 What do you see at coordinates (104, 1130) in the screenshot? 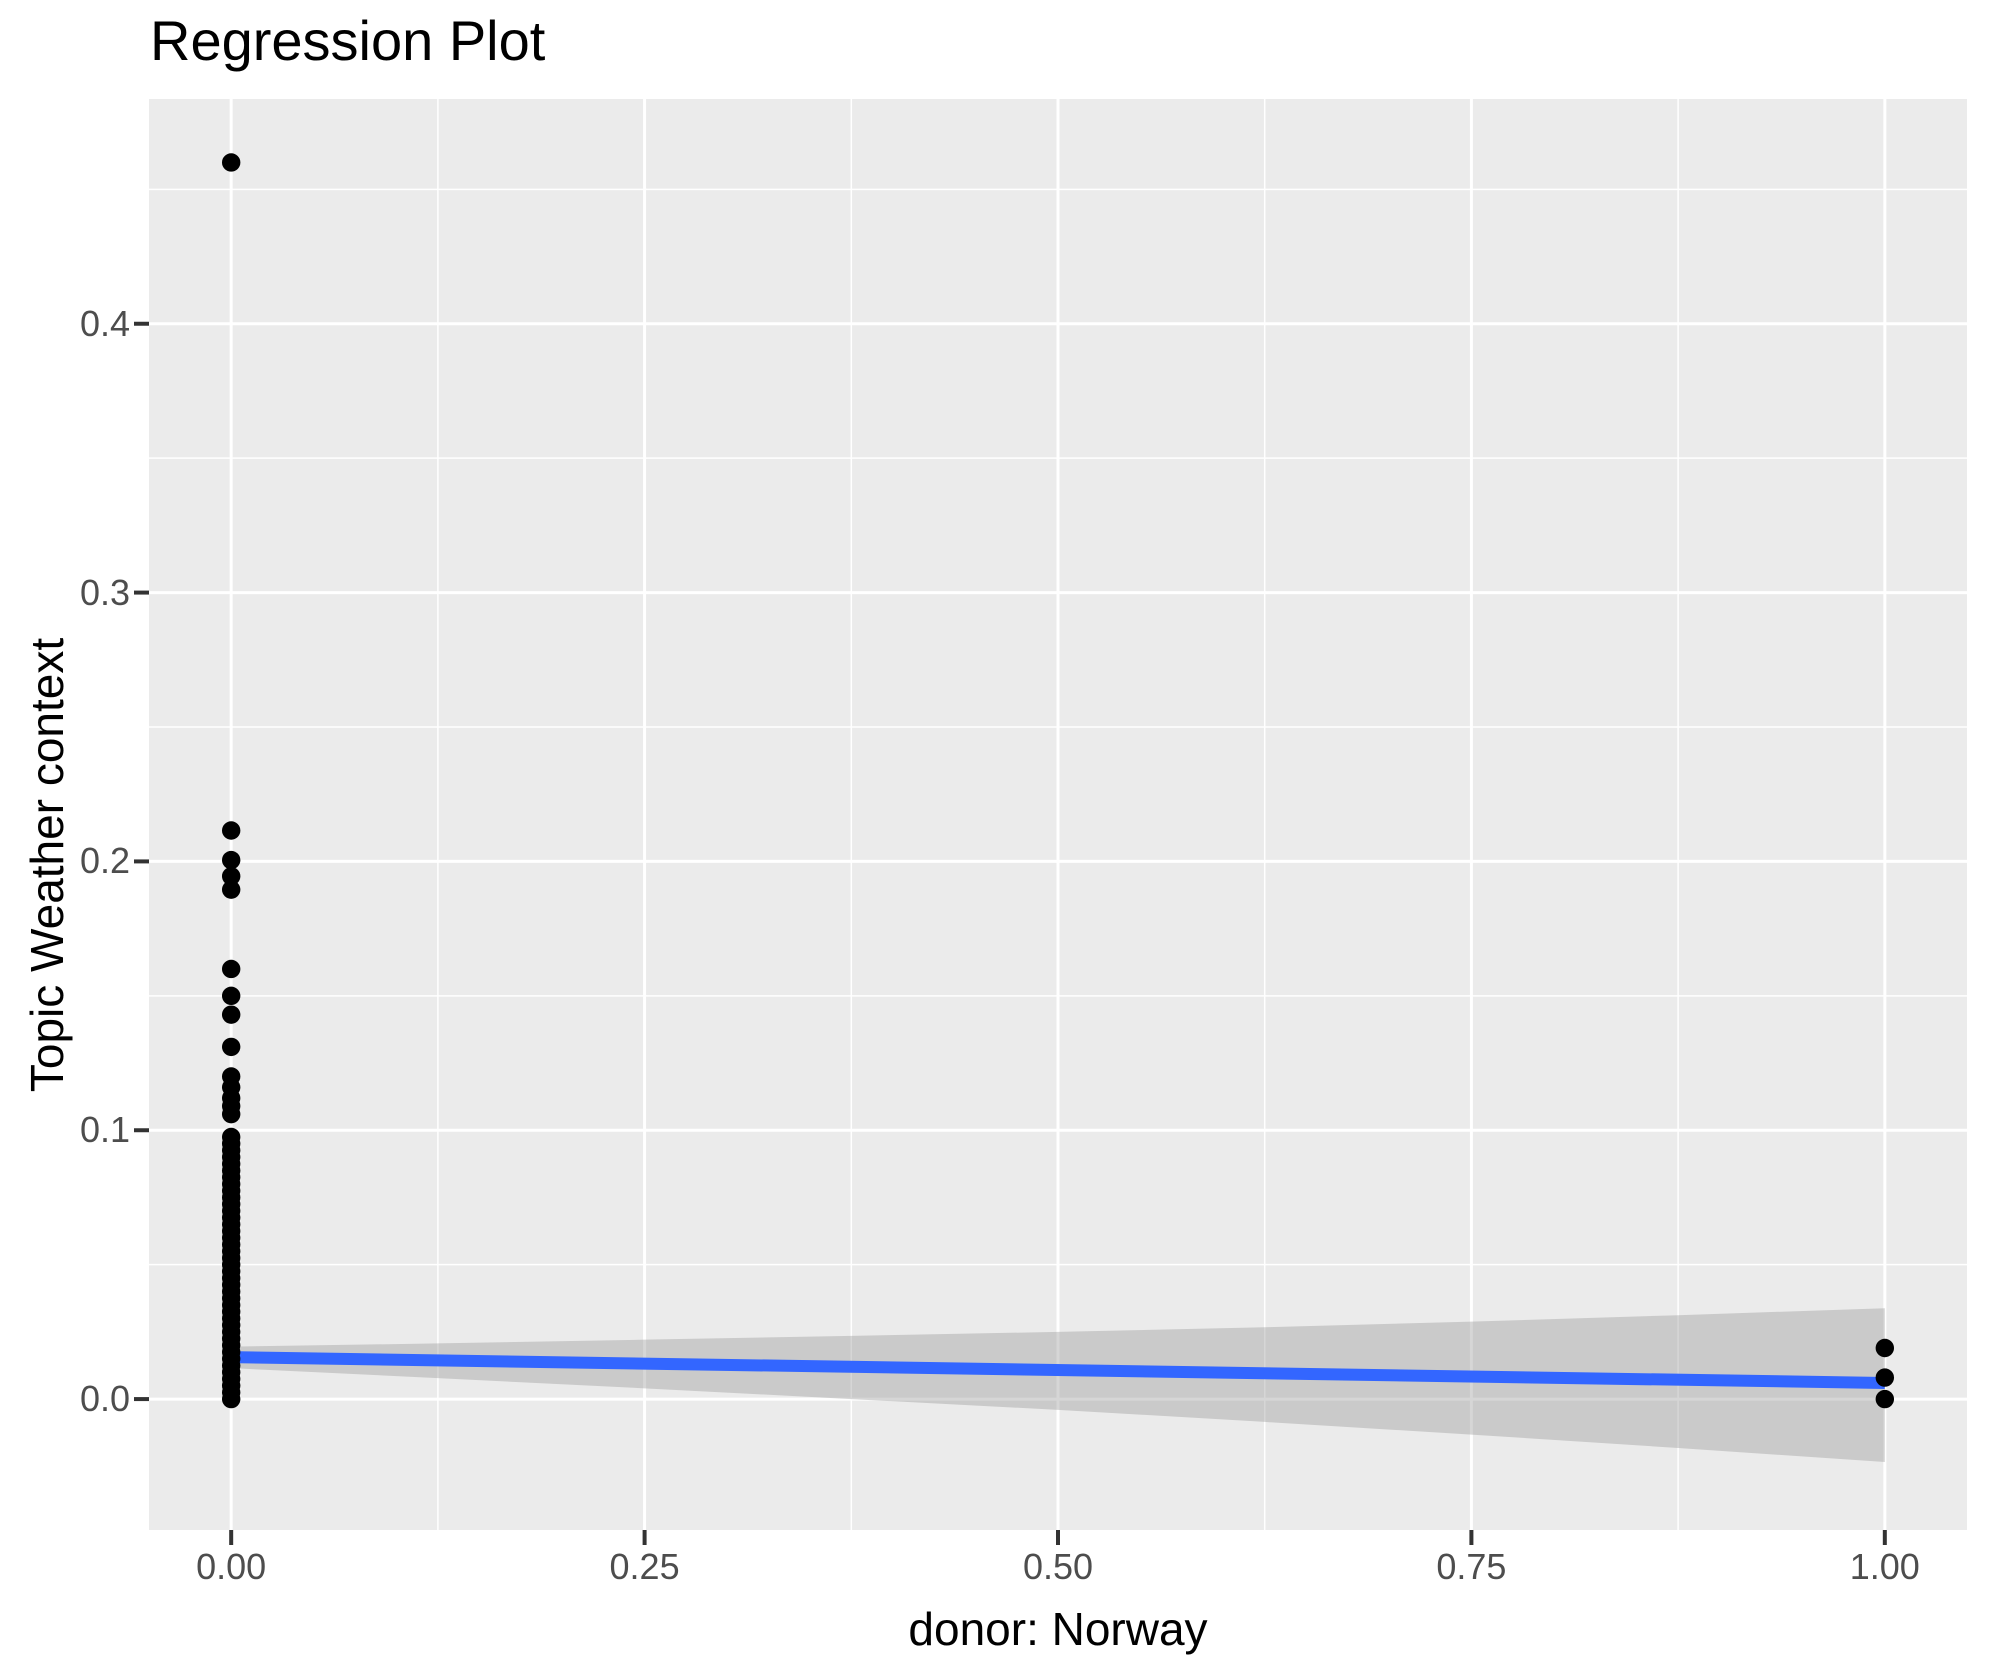
I see `y-tick-label: 0.1` at bounding box center [104, 1130].